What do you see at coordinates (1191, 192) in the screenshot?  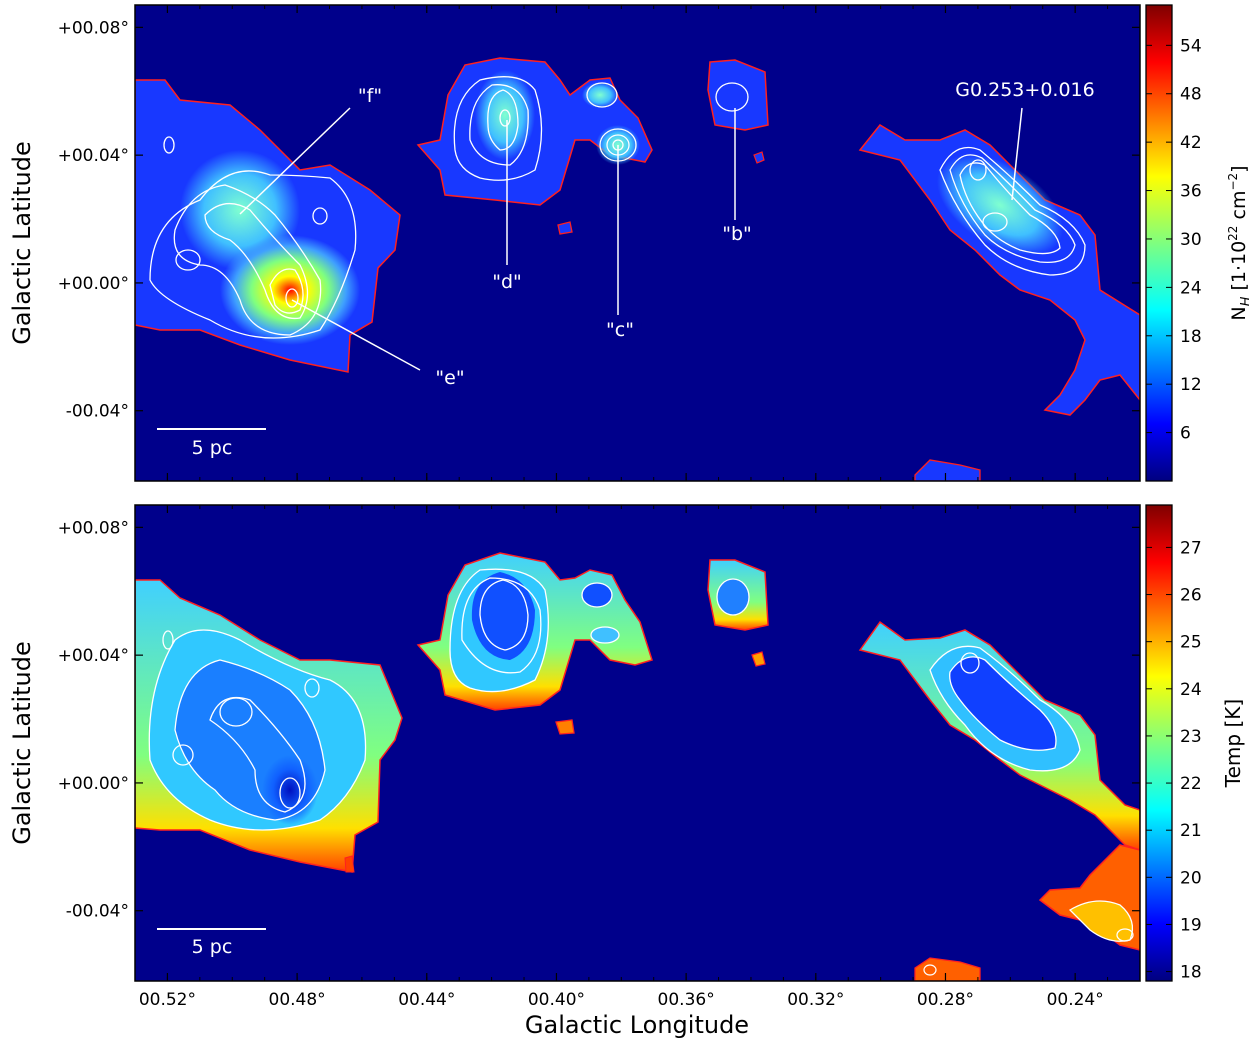 I see `colorbar-tick-label: 36` at bounding box center [1191, 192].